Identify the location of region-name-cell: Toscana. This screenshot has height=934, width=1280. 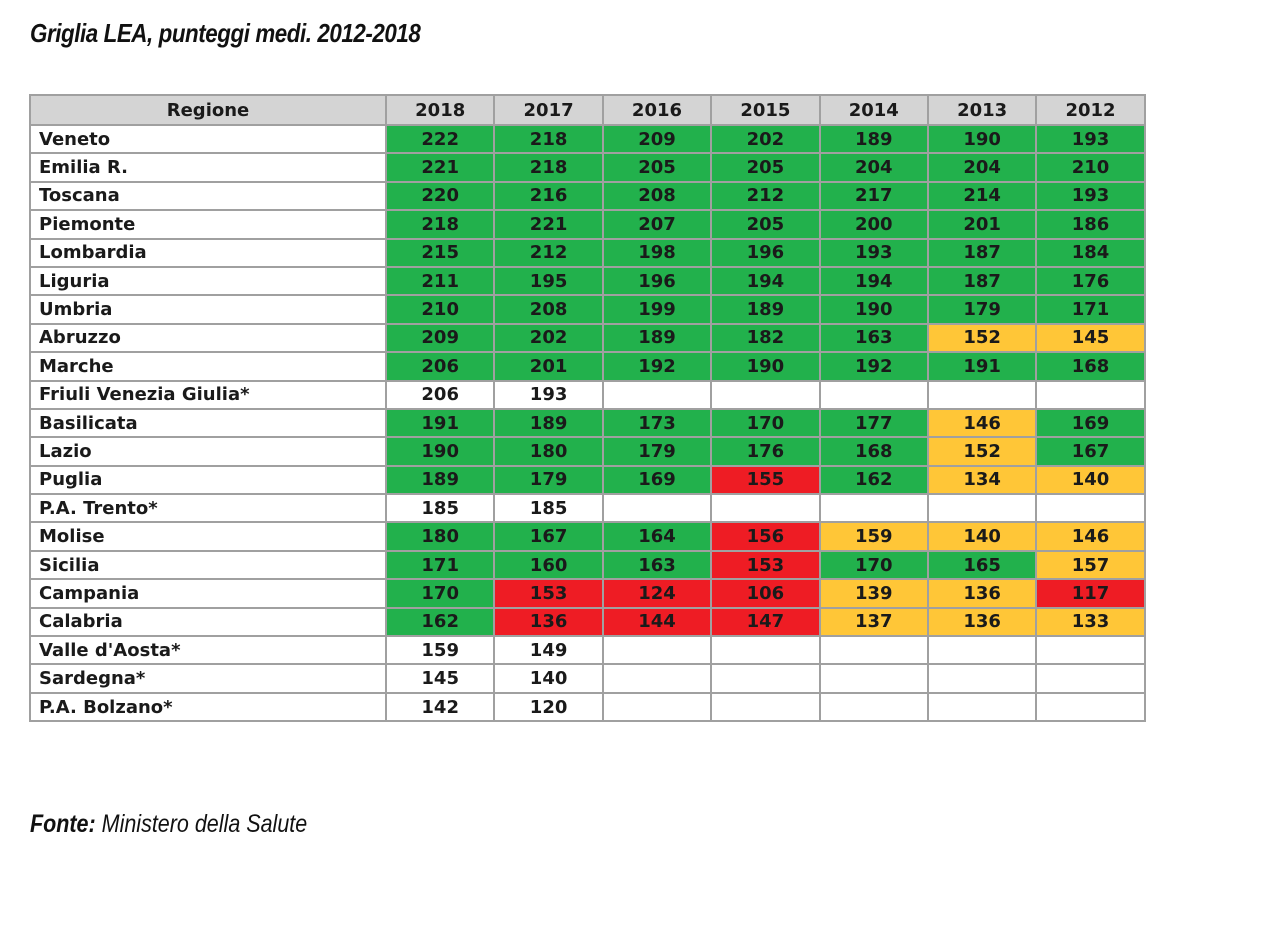
(208, 196).